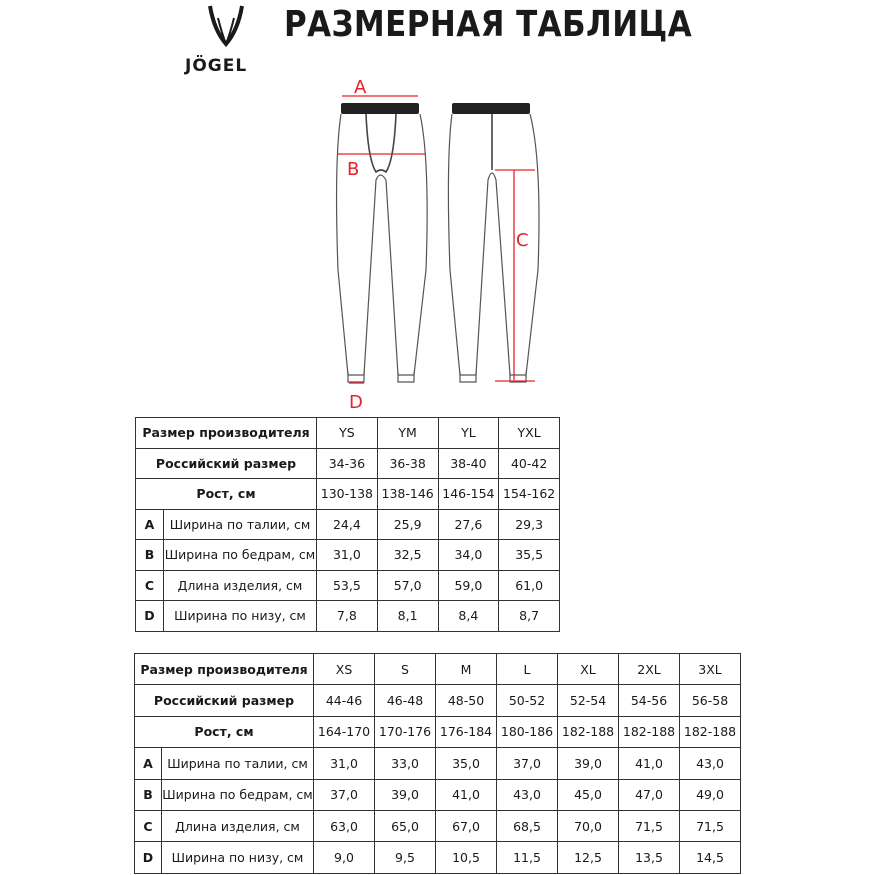 The height and width of the screenshot is (875, 875). What do you see at coordinates (466, 669) in the screenshot?
I see `size-value: M` at bounding box center [466, 669].